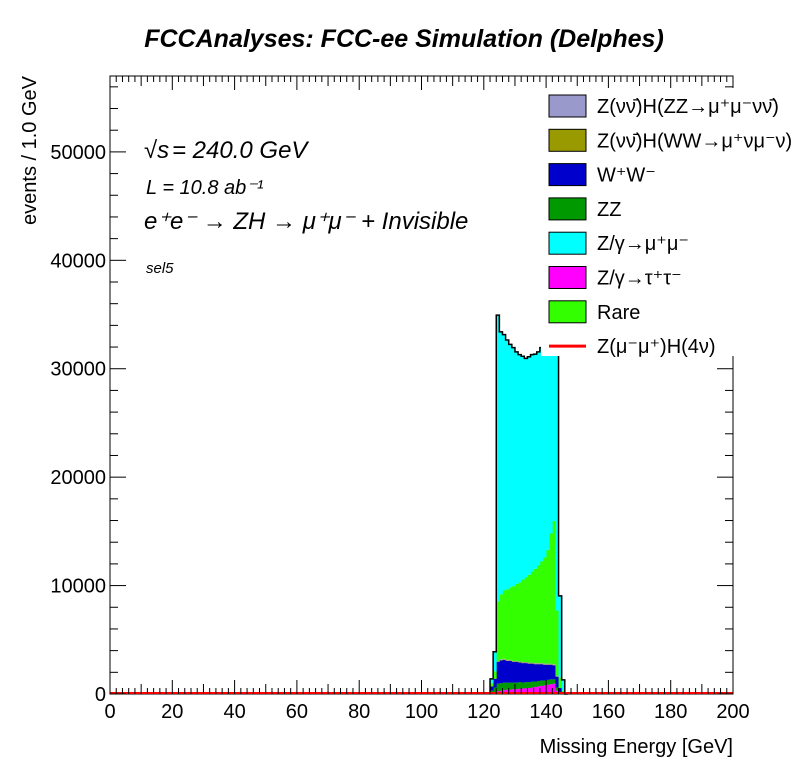 The height and width of the screenshot is (772, 796). What do you see at coordinates (527, 667) in the screenshot?
I see `series-4-z-h-zz` at bounding box center [527, 667].